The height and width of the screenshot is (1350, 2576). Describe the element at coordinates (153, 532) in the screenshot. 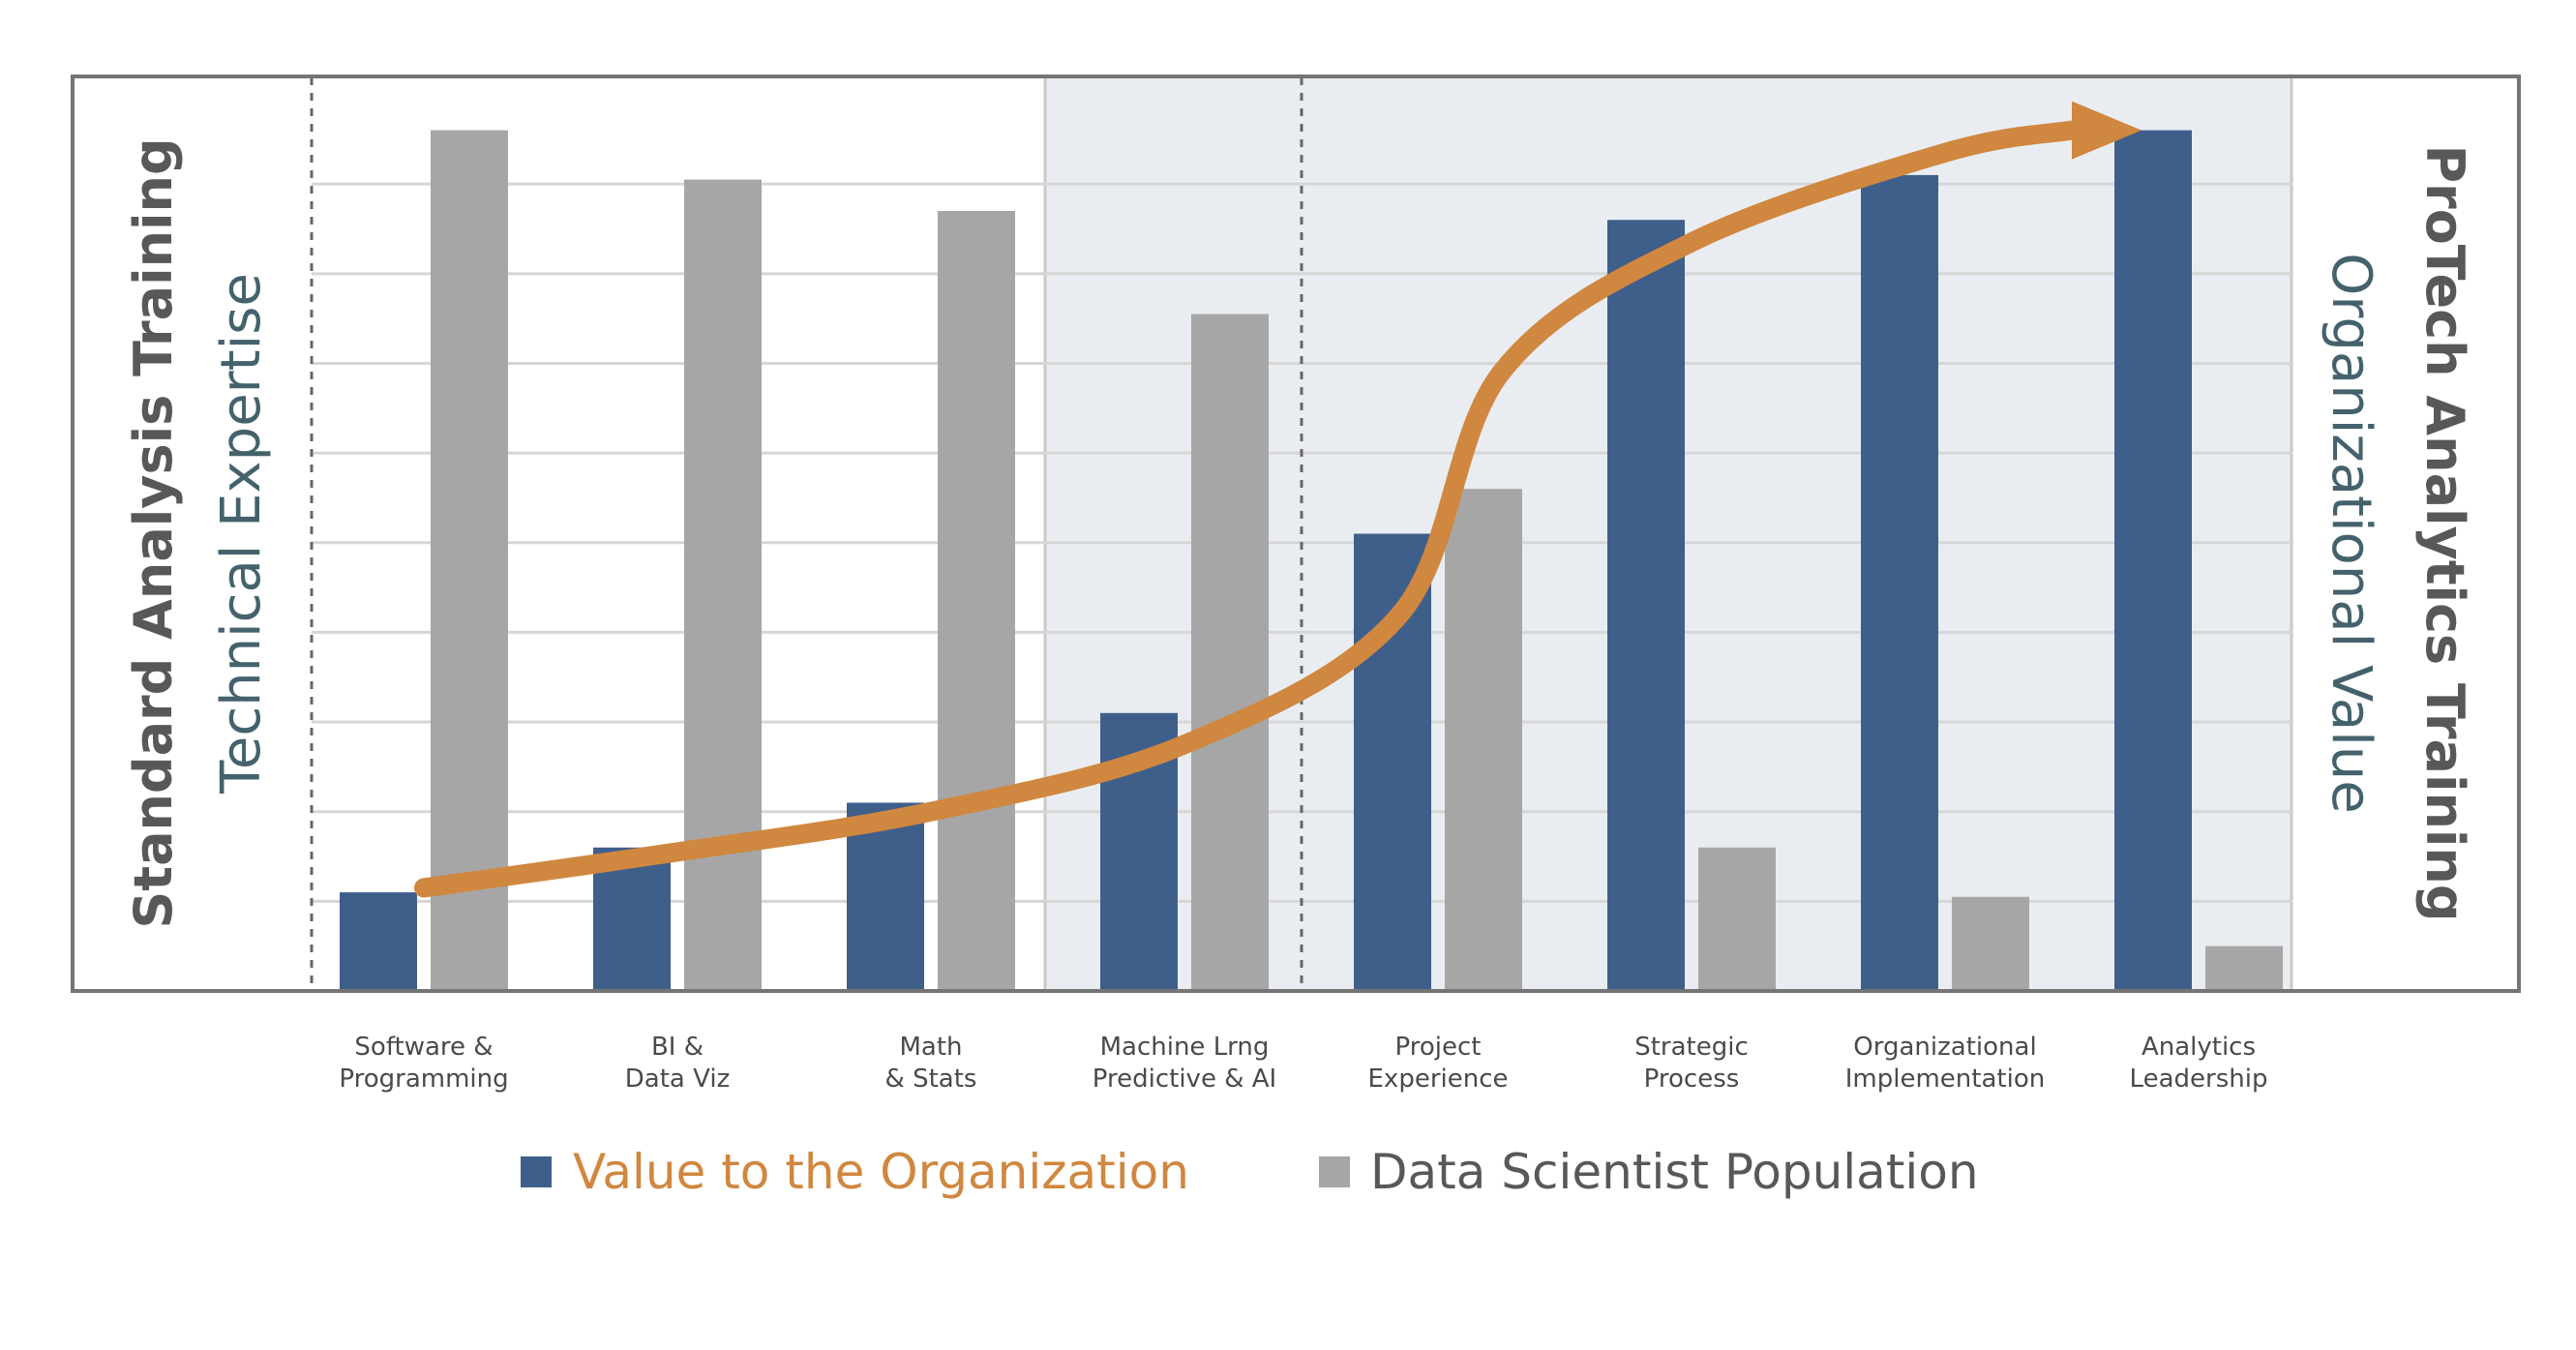

I see `left-title-1: Standard Analysis Training` at that location.